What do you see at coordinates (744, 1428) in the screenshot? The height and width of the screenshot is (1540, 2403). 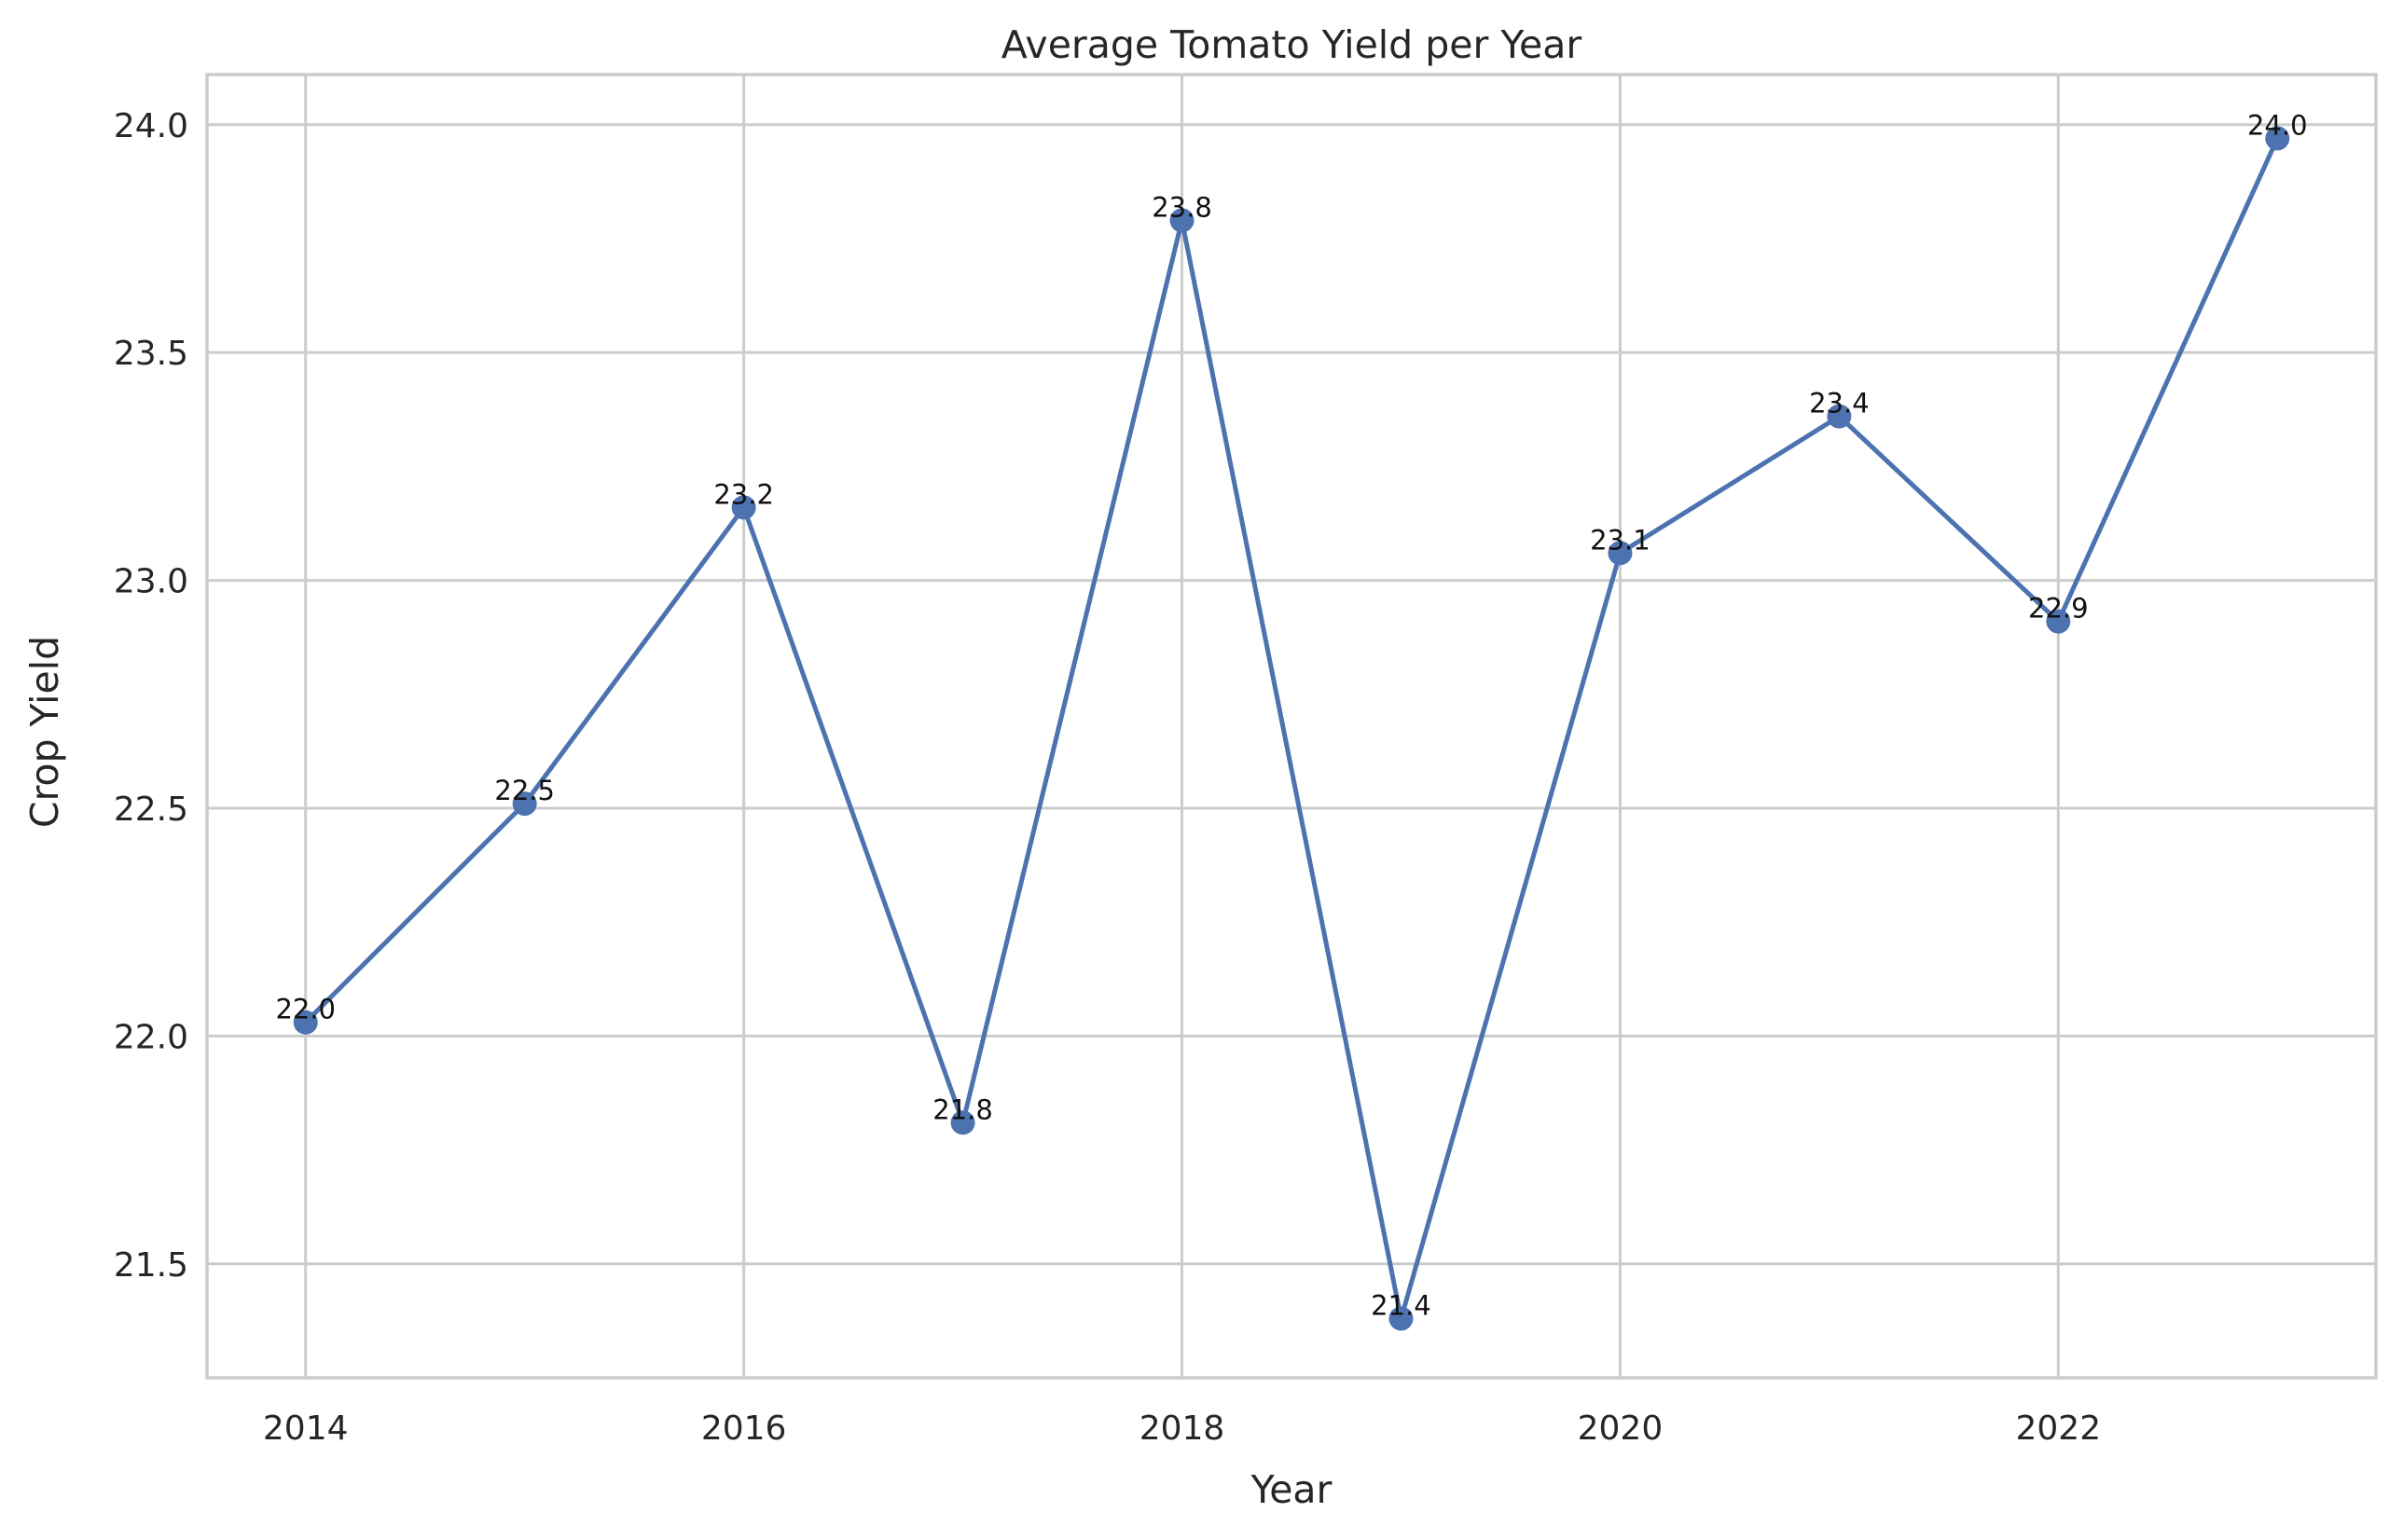 I see `x-tick-label: 2016` at bounding box center [744, 1428].